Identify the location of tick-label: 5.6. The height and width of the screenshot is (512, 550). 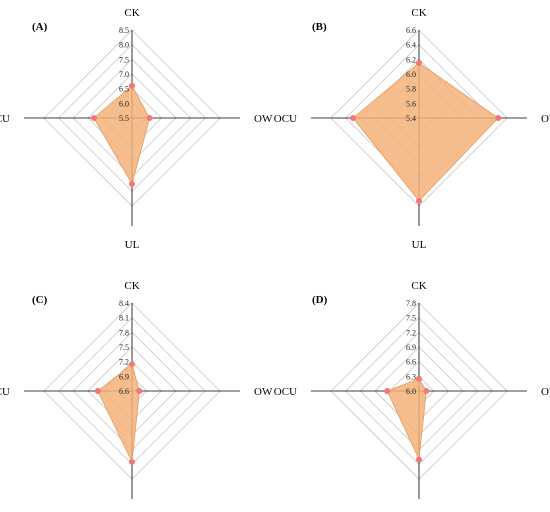
(411, 103).